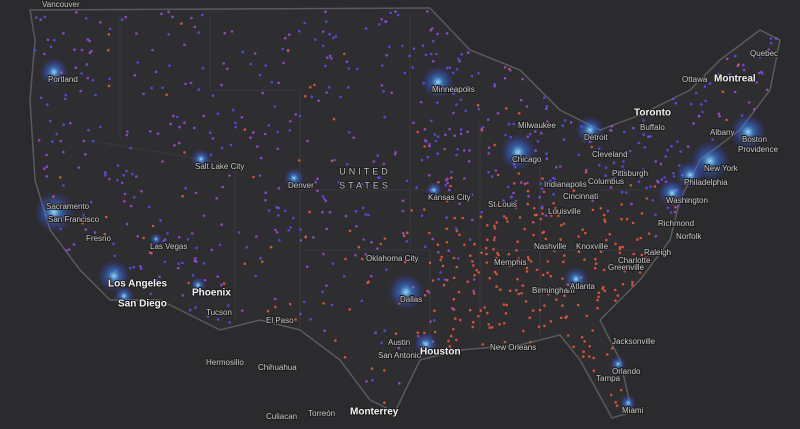  Describe the element at coordinates (142, 304) in the screenshot. I see `city-label: San Diego` at that location.